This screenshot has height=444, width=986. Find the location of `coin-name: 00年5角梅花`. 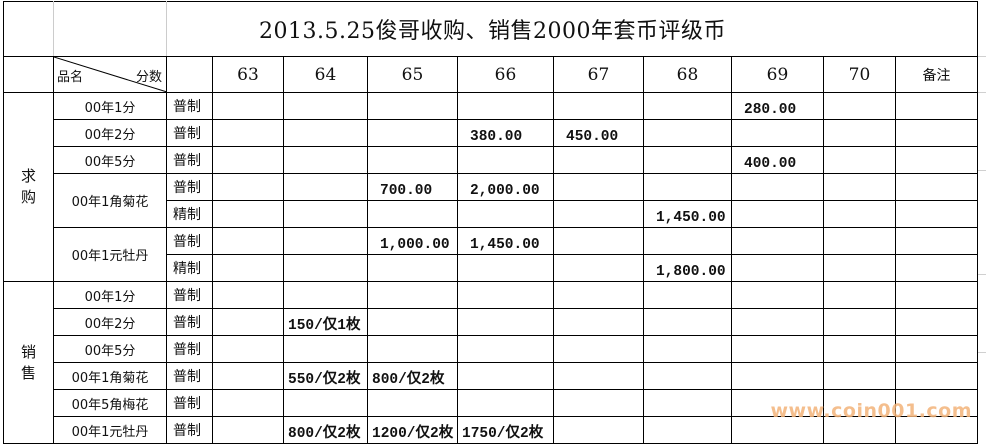

coin-name: 00年5角梅花 is located at coordinates (110, 403).